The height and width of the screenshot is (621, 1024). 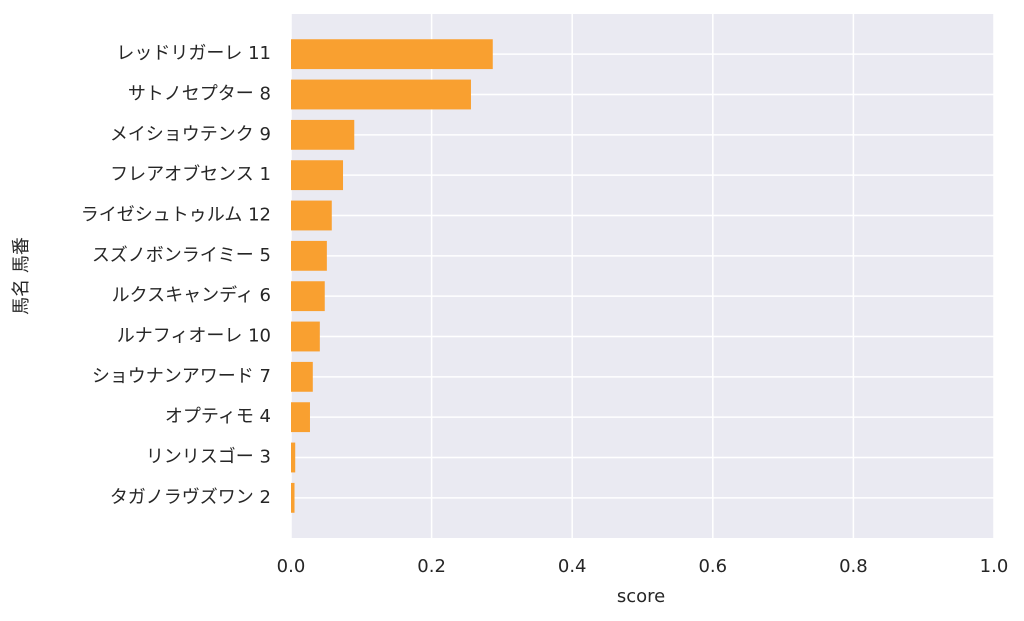 What do you see at coordinates (199, 94) in the screenshot?
I see `y-tick-label: サトノセプター 8` at bounding box center [199, 94].